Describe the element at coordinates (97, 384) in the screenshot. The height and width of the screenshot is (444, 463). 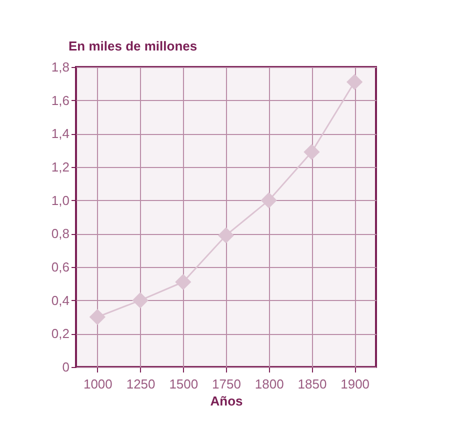
I see `x-tick-label: 1000` at that location.